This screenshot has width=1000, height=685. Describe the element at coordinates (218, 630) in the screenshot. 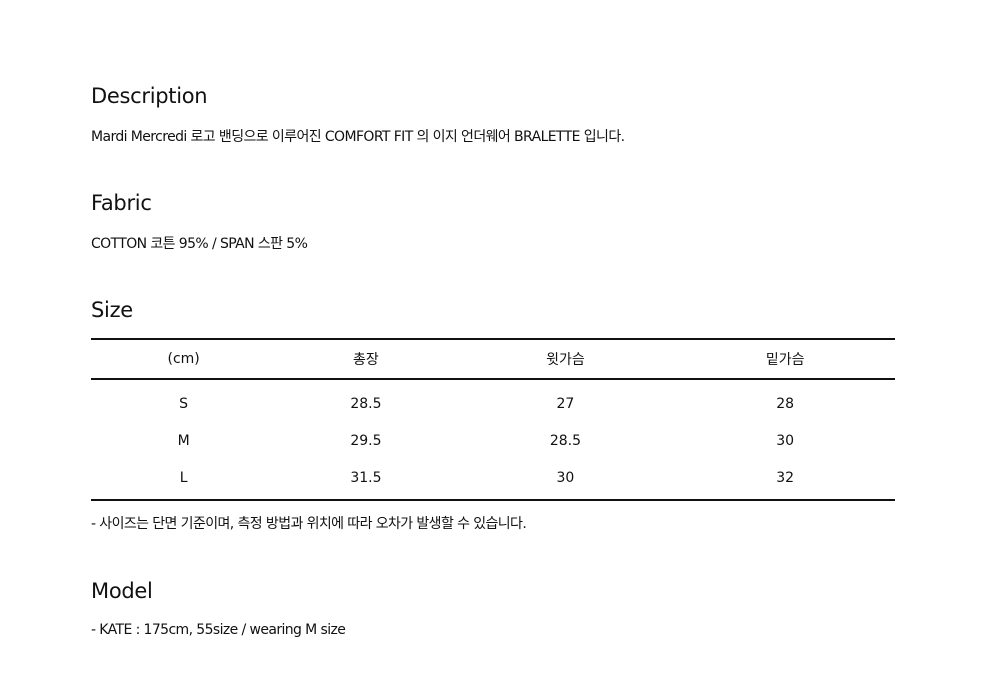

I see `model-text: - KATE : 175cm, 55size / wearing M size` at that location.